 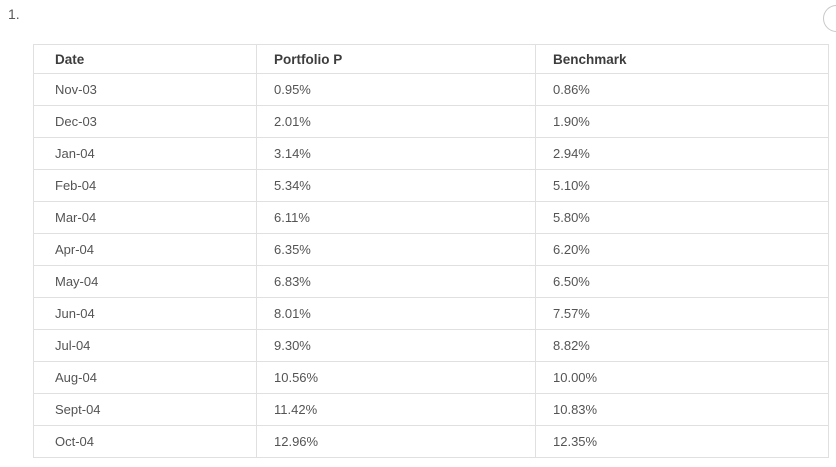 I want to click on date-cell: May-04, so click(x=145, y=281).